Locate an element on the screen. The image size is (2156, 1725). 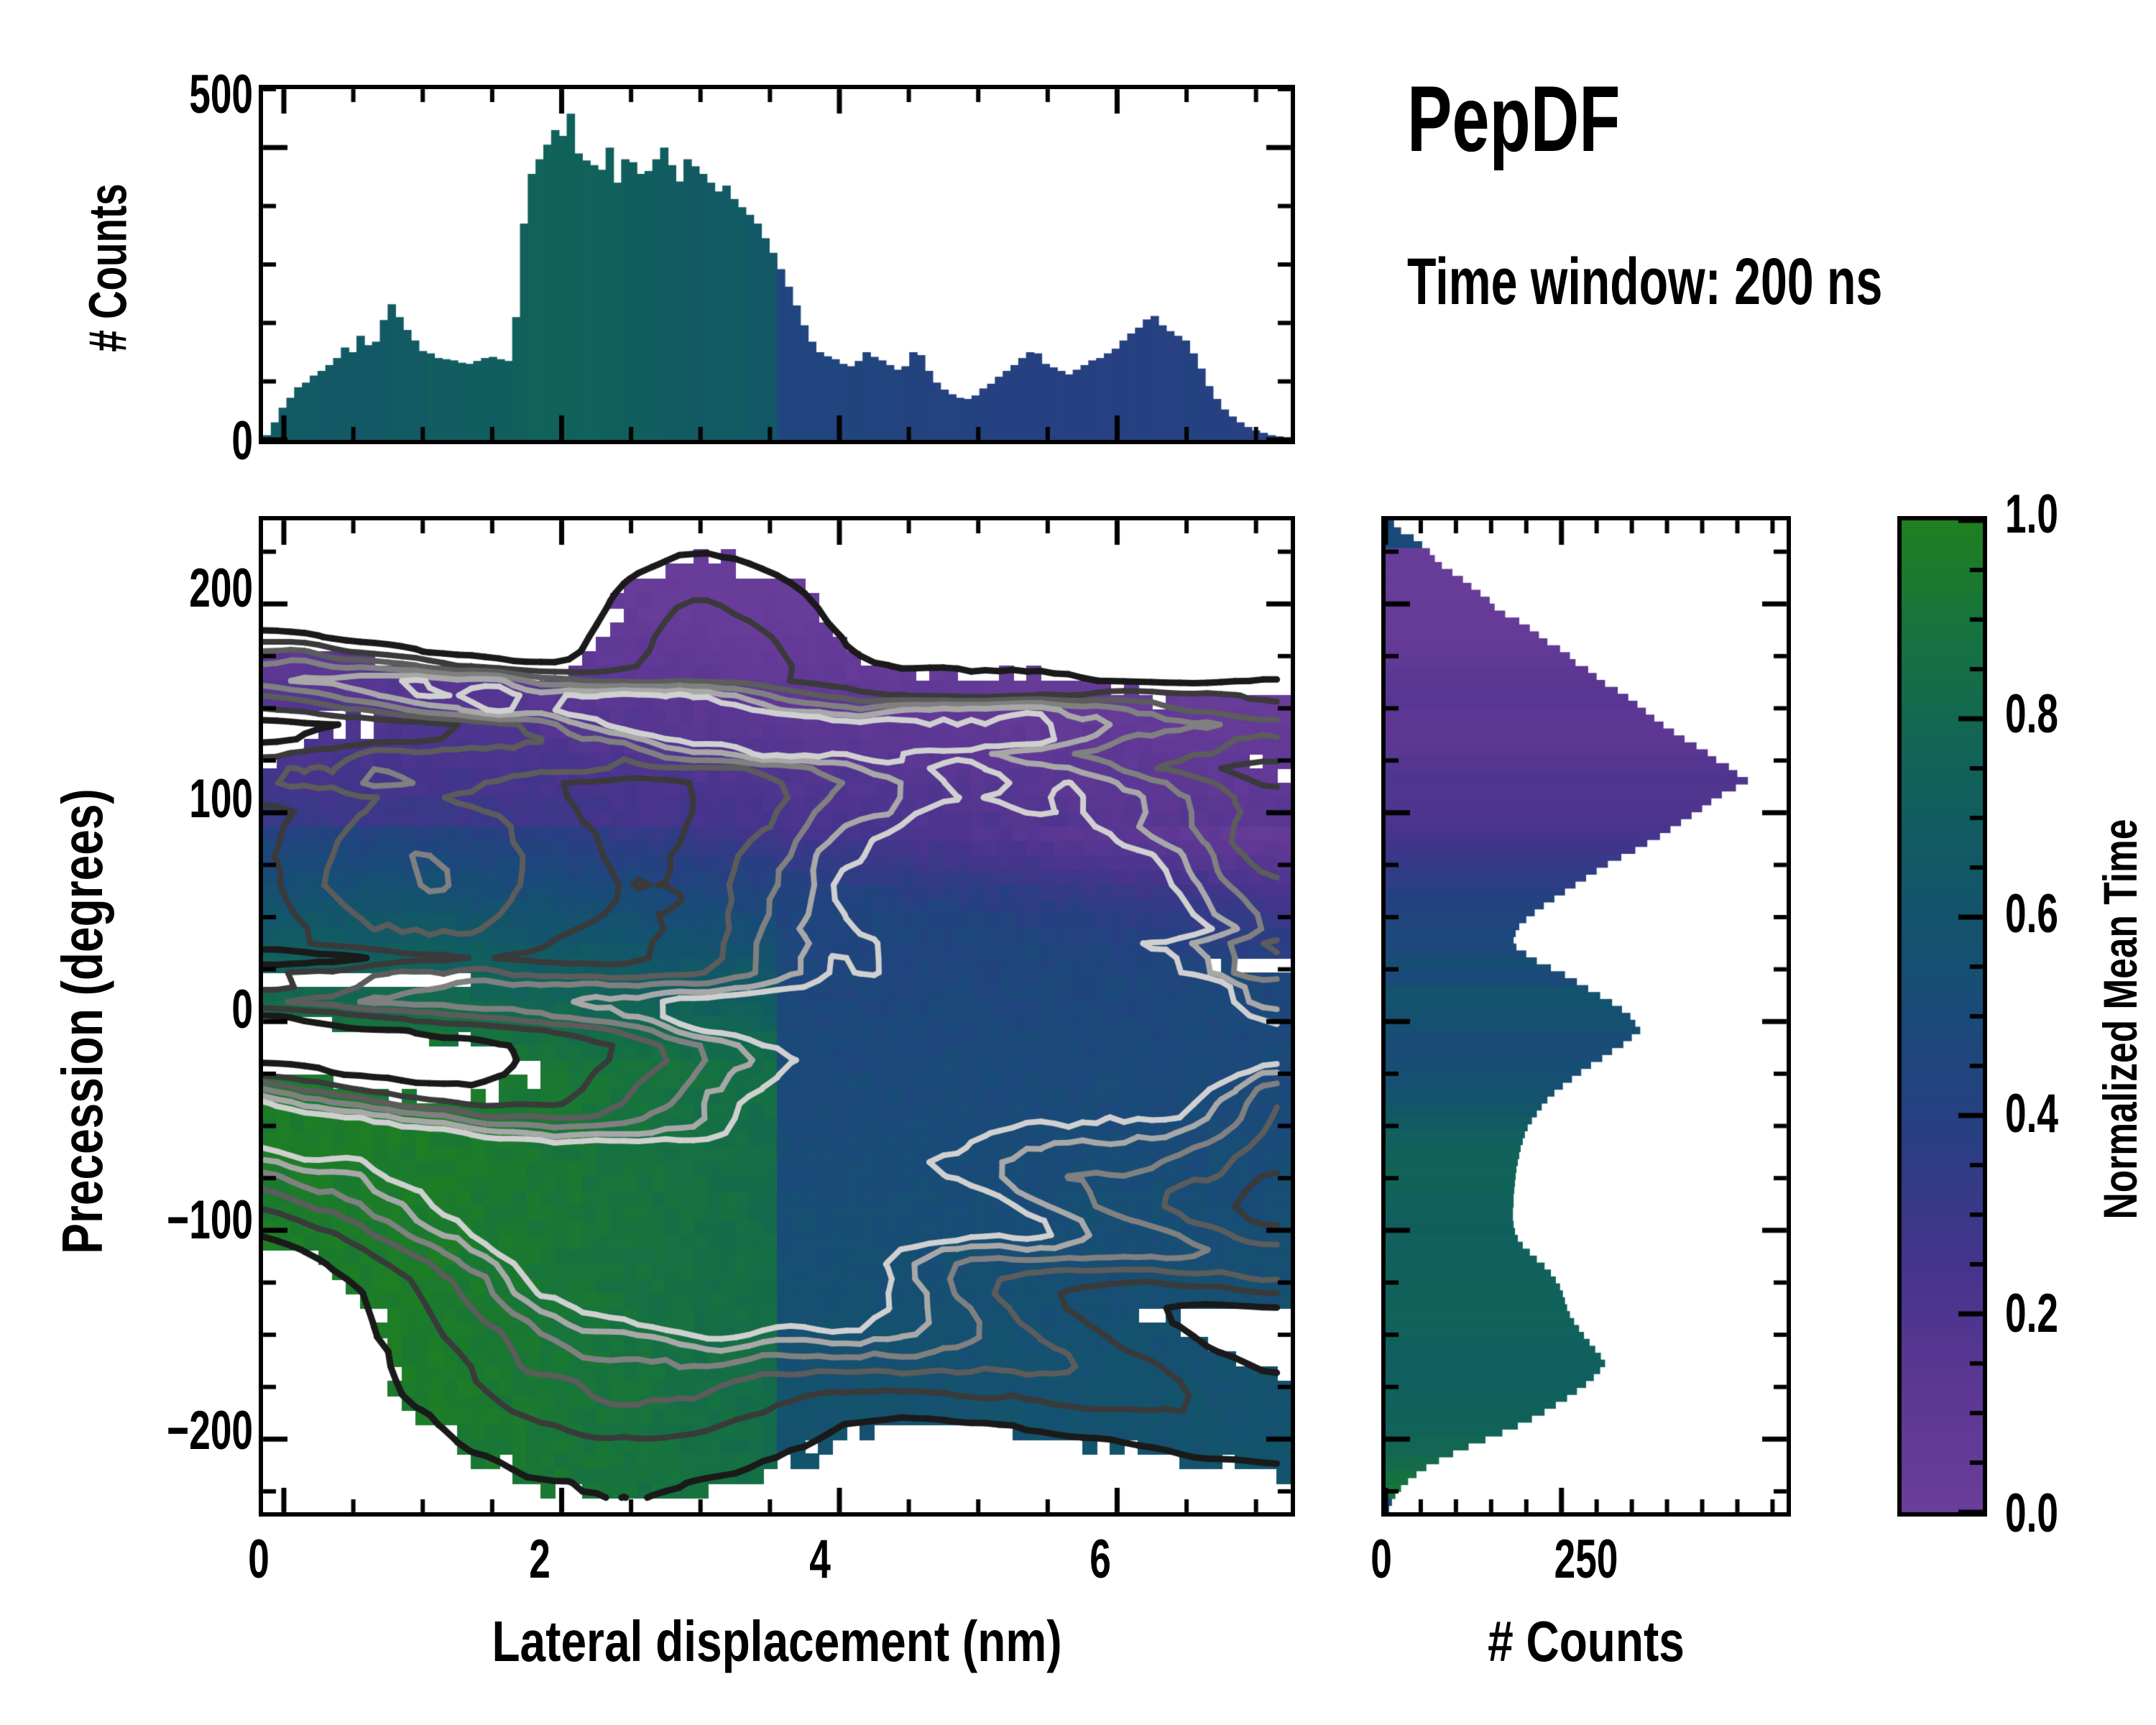
main-panel-xlabel: Lateral displacement (nm) is located at coordinates (777, 1641).